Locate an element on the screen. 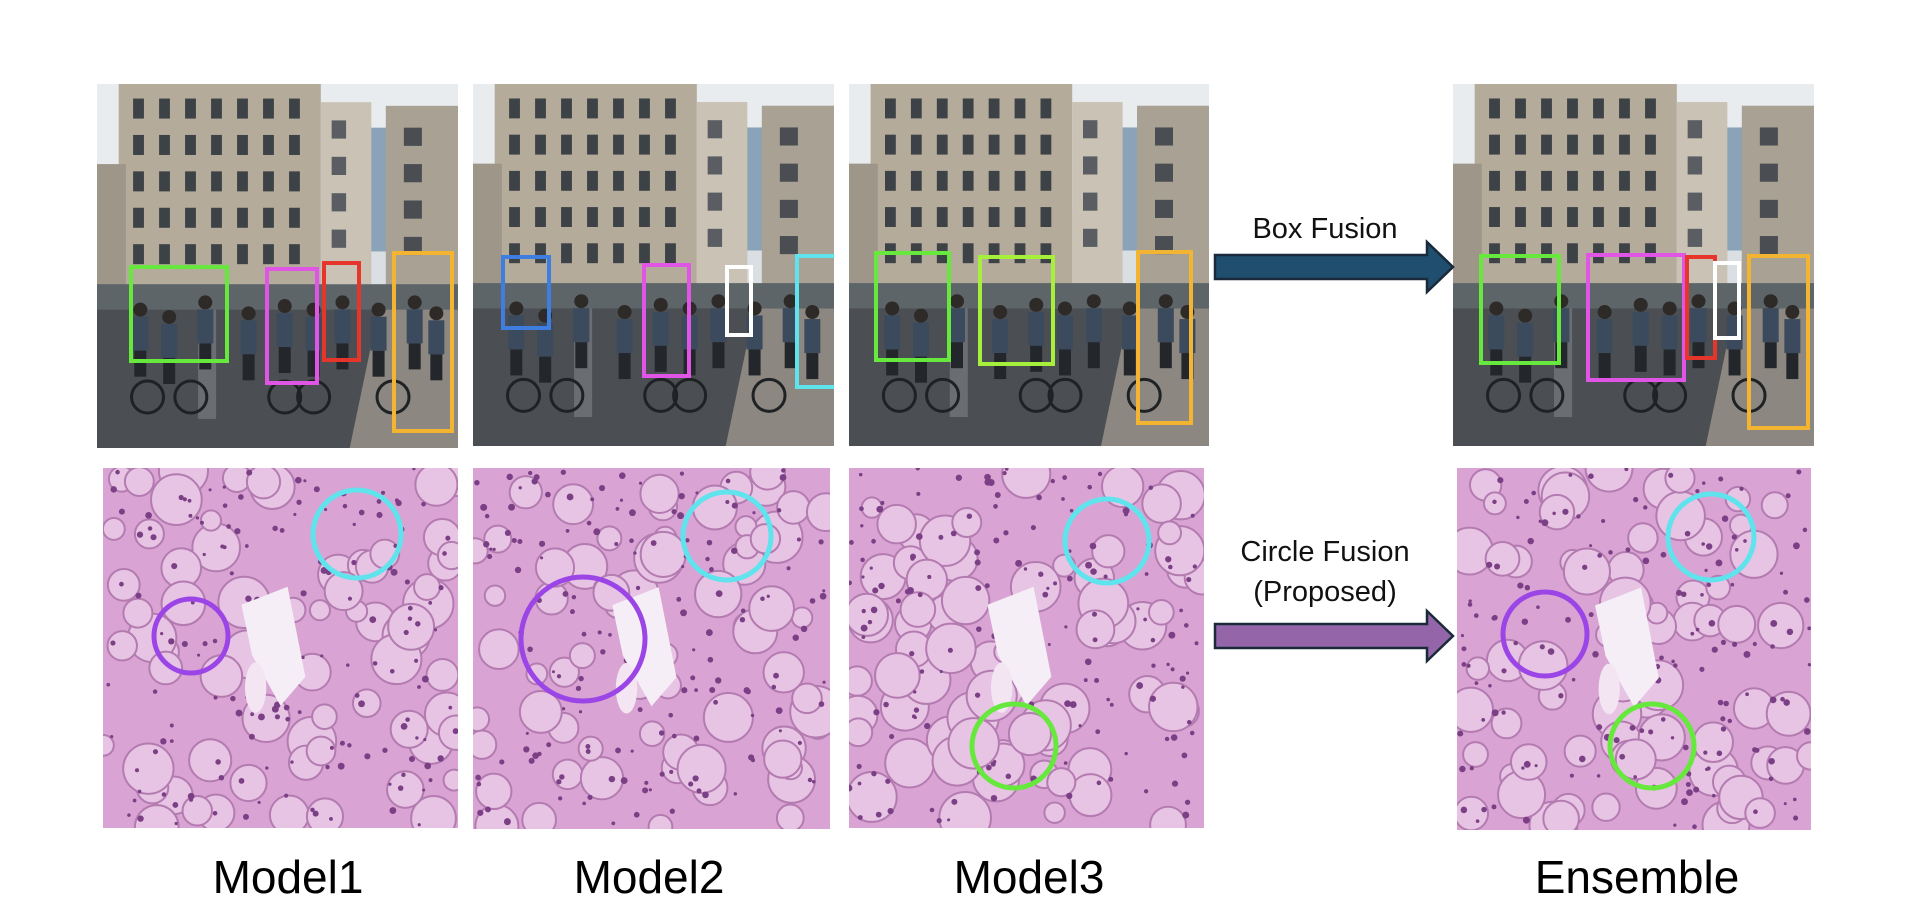  column-label-model3: Model3 is located at coordinates (1029, 877).